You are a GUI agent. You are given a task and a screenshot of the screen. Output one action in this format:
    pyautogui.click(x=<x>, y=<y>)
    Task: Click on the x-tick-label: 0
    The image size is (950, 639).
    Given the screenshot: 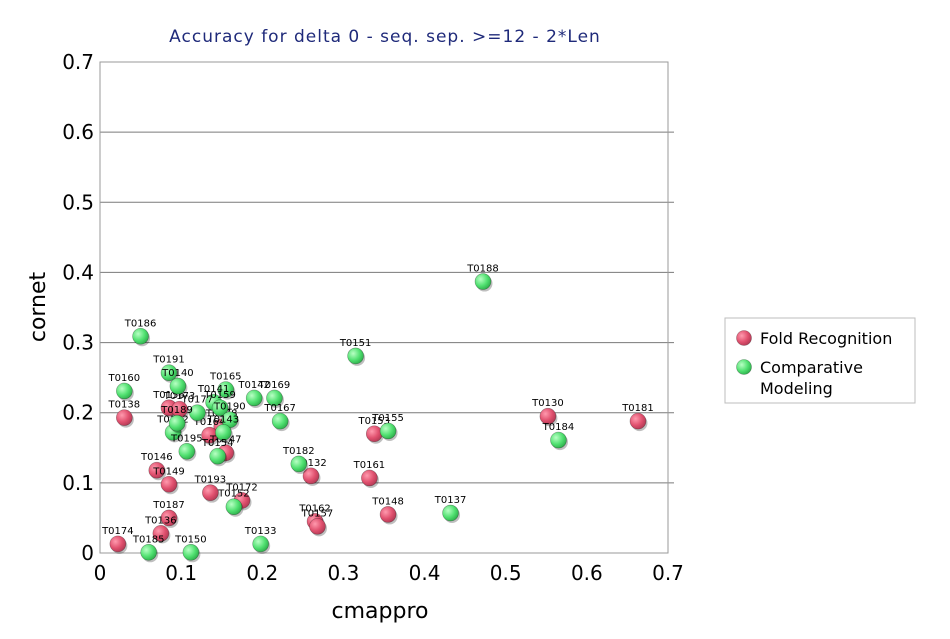 What is the action you would take?
    pyautogui.click(x=100, y=573)
    